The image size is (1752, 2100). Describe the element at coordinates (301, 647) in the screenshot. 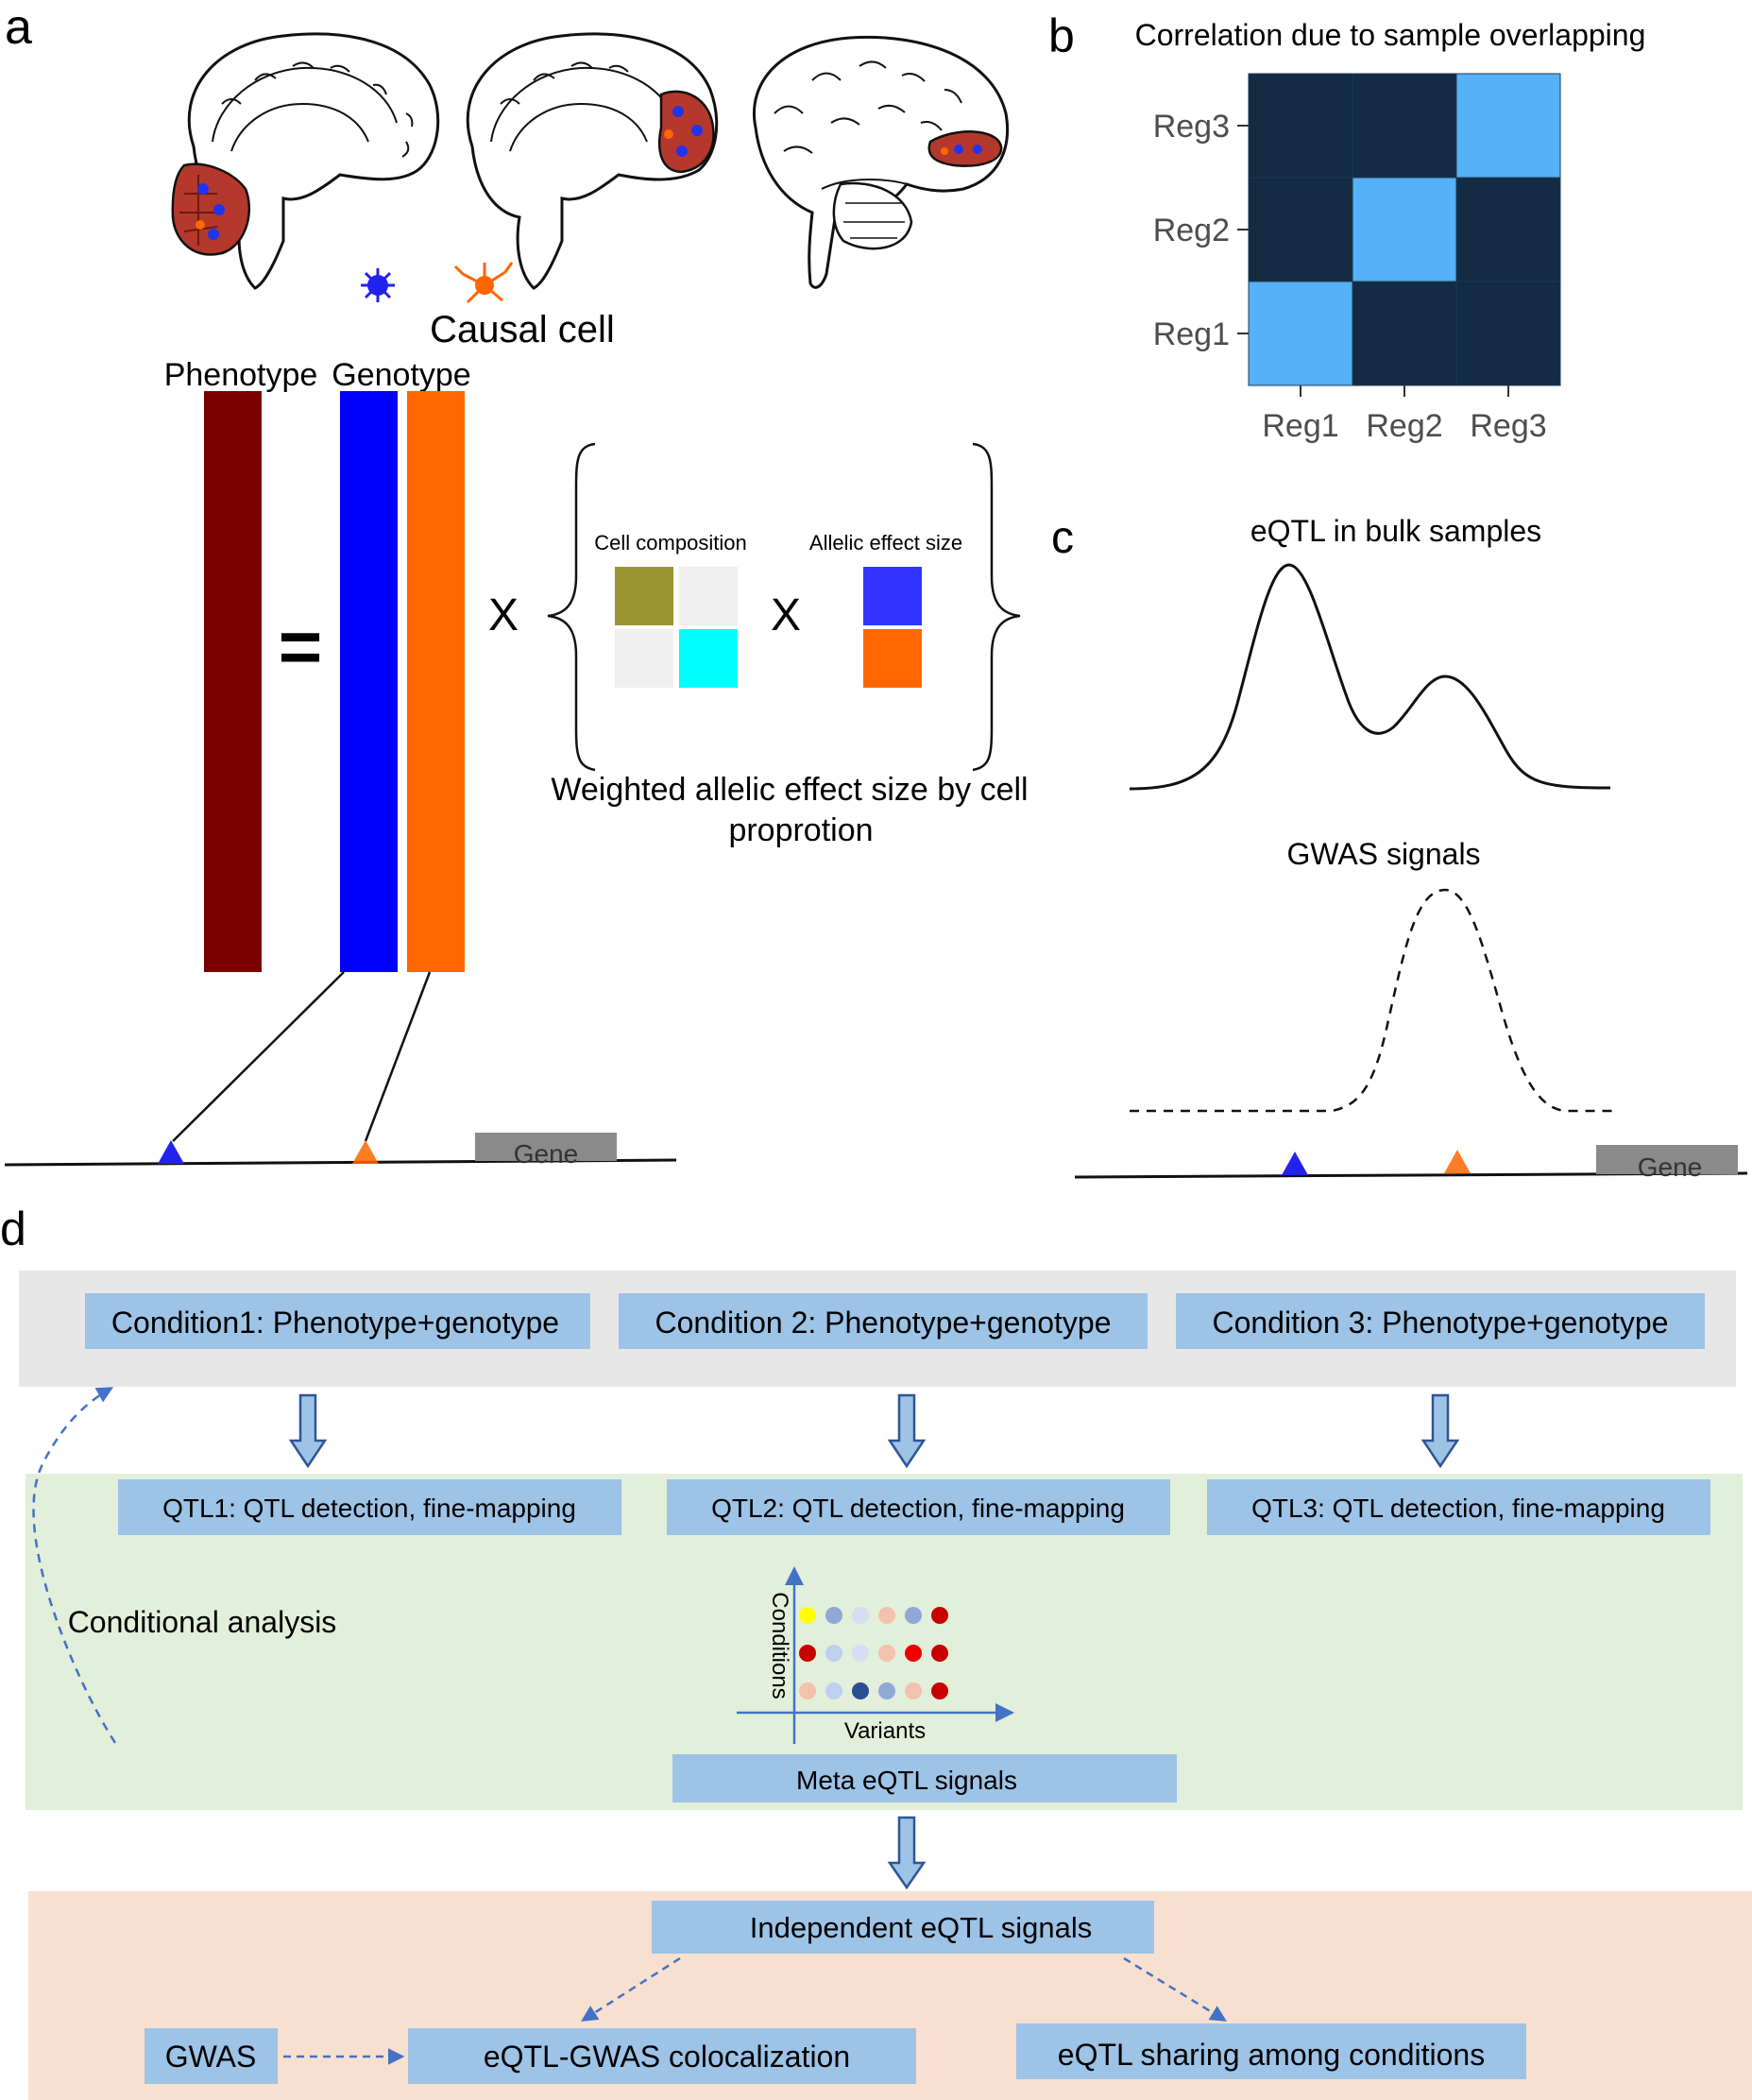

I see `equals-sign: =` at that location.